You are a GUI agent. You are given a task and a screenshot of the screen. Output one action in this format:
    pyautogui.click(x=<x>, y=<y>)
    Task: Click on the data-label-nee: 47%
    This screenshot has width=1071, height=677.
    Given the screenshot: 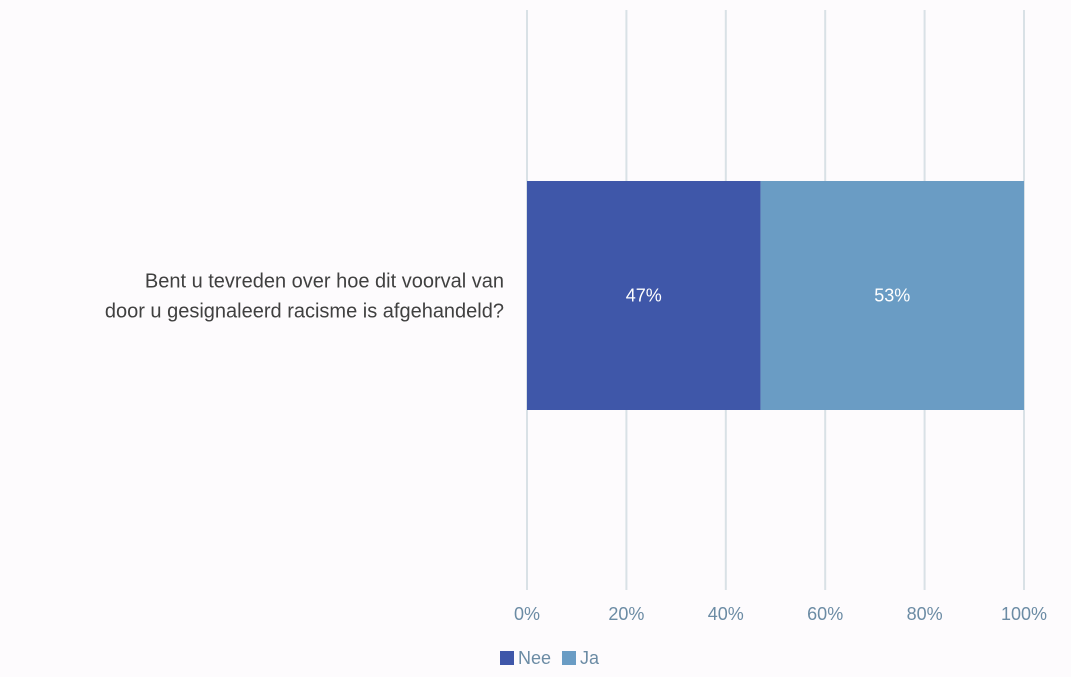 What is the action you would take?
    pyautogui.click(x=644, y=296)
    